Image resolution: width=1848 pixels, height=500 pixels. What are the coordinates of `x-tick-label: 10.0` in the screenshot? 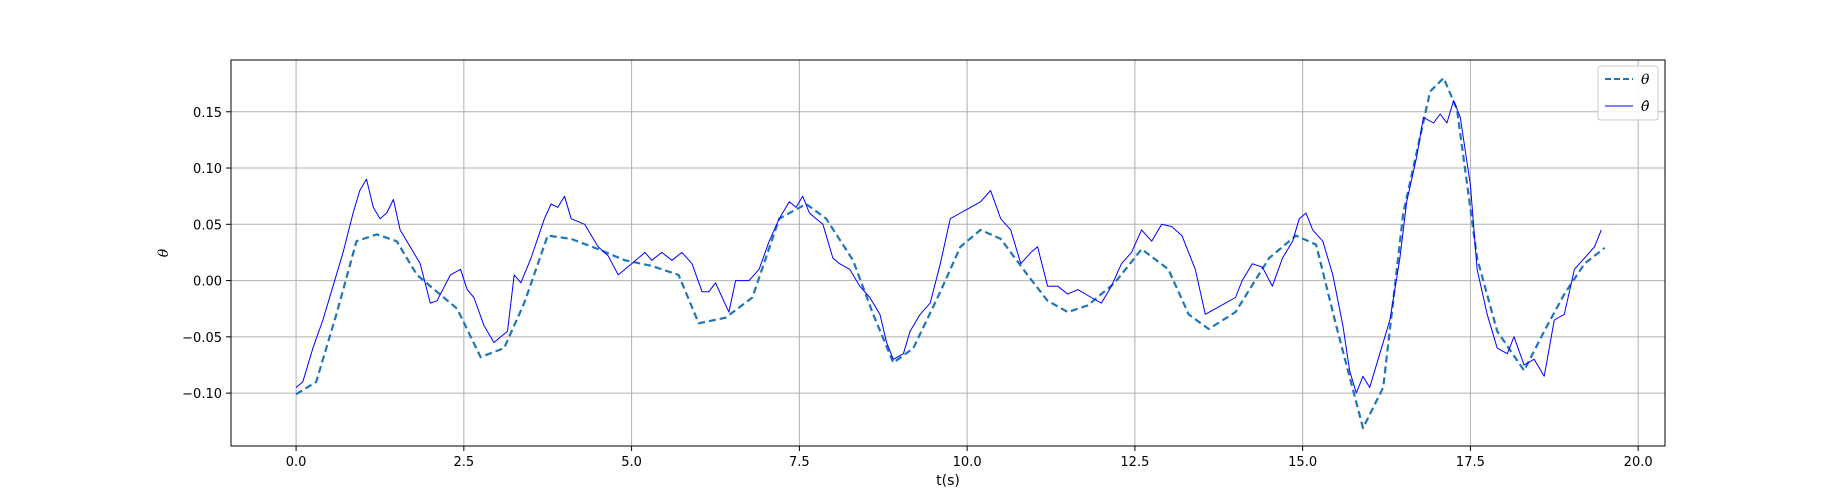 It's located at (967, 462).